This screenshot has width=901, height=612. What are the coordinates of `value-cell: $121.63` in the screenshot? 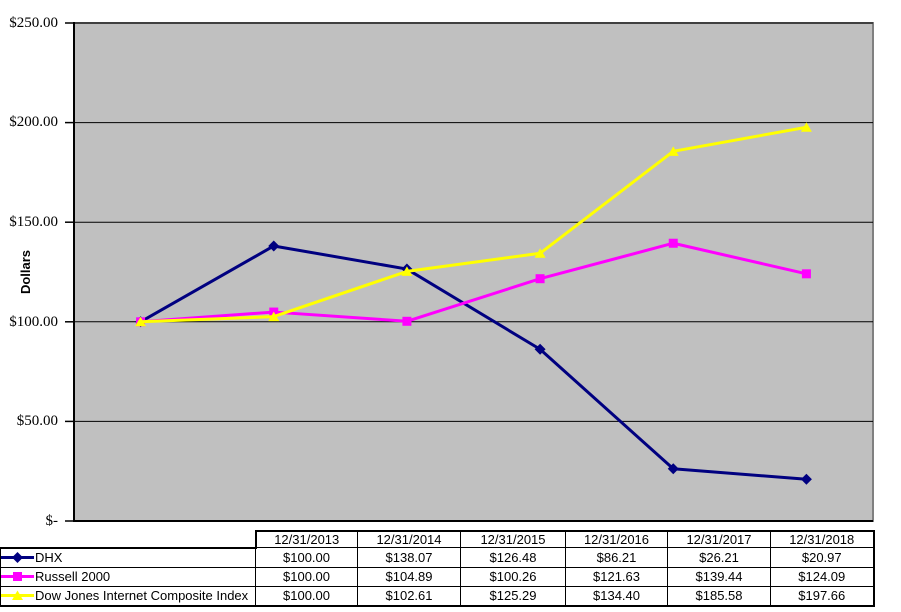 It's located at (616, 576).